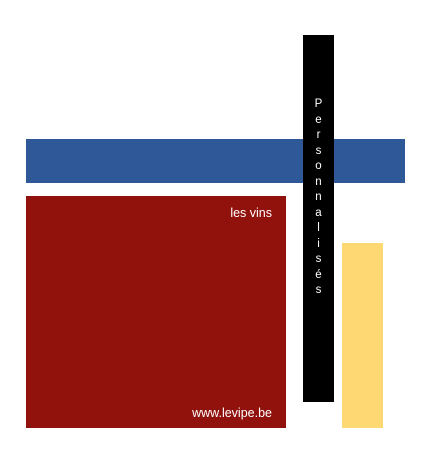 The height and width of the screenshot is (462, 423). I want to click on blue-band, so click(215, 161).